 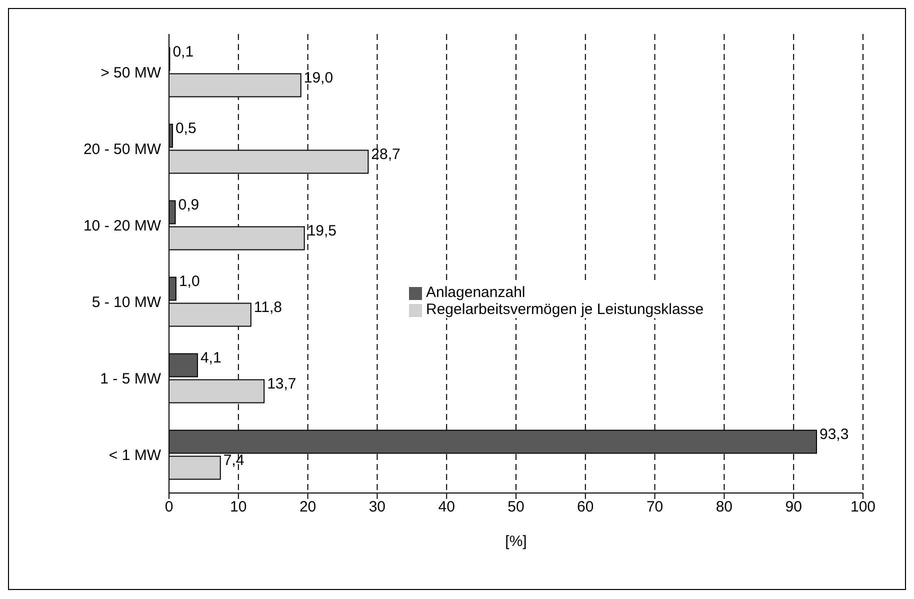 What do you see at coordinates (446, 507) in the screenshot?
I see `x-tick-label: 40` at bounding box center [446, 507].